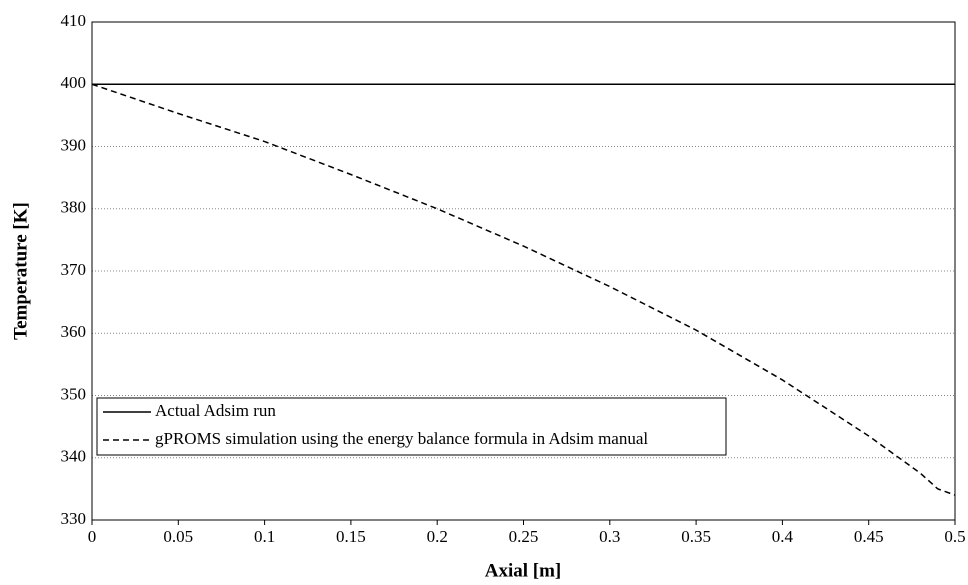  I want to click on x-tick-label: 0.45, so click(869, 536).